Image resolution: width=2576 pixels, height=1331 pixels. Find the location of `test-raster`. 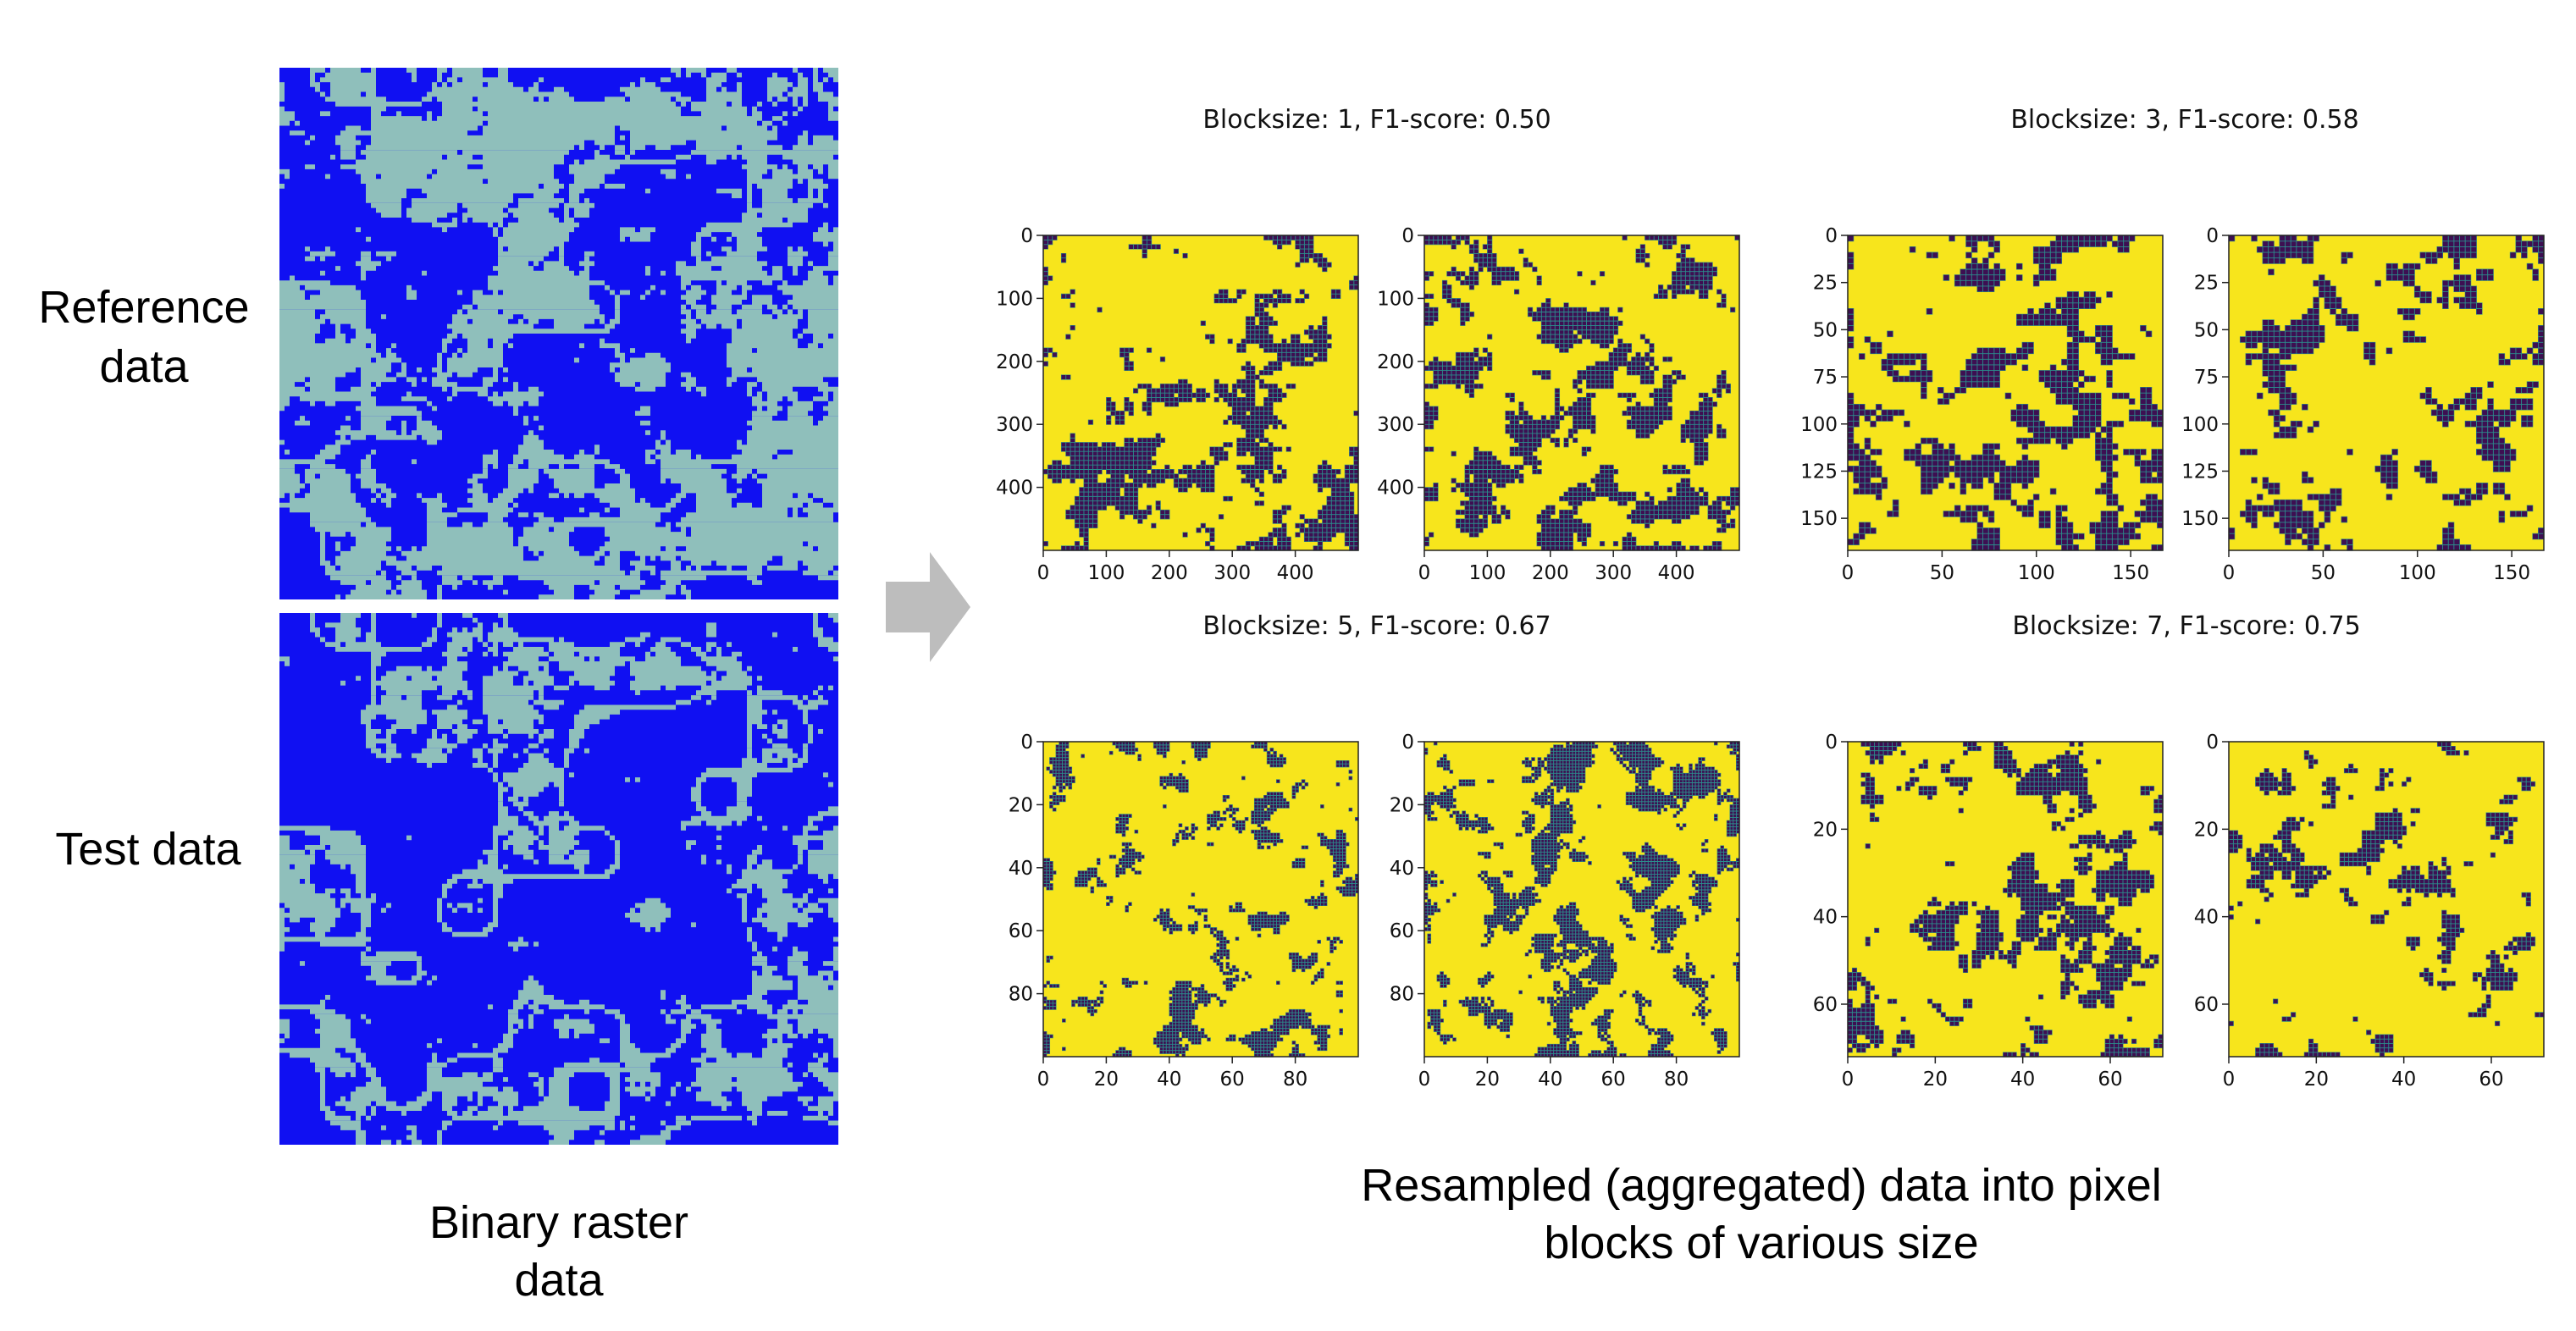

test-raster is located at coordinates (558, 879).